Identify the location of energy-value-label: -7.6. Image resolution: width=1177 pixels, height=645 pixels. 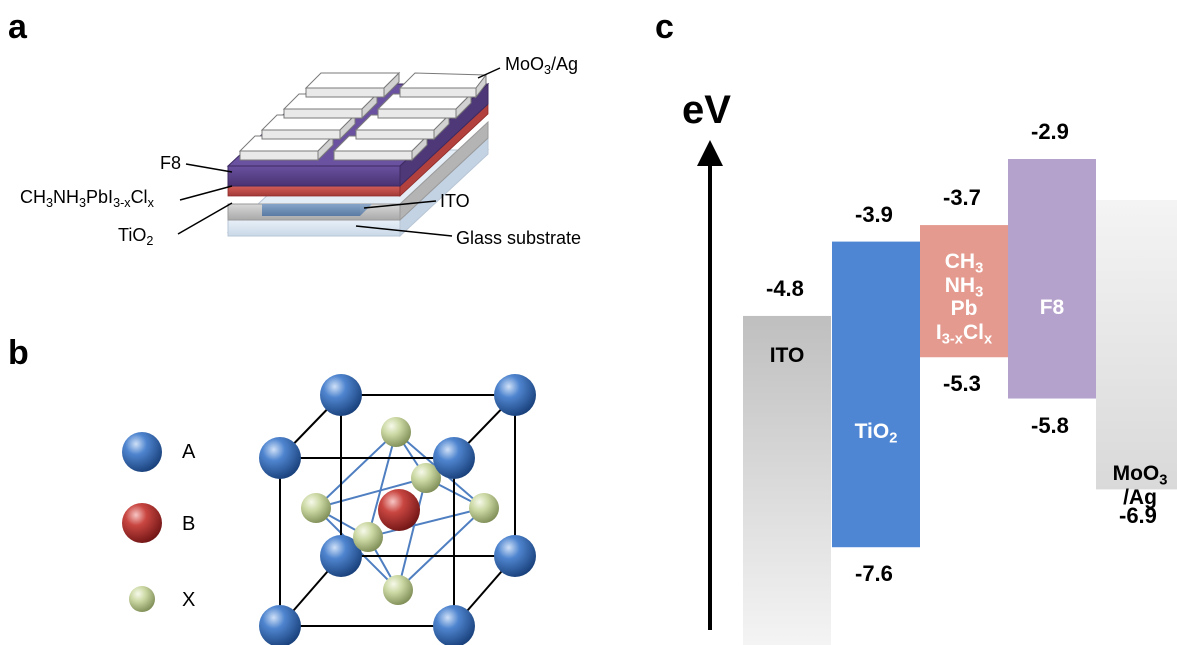
(874, 574).